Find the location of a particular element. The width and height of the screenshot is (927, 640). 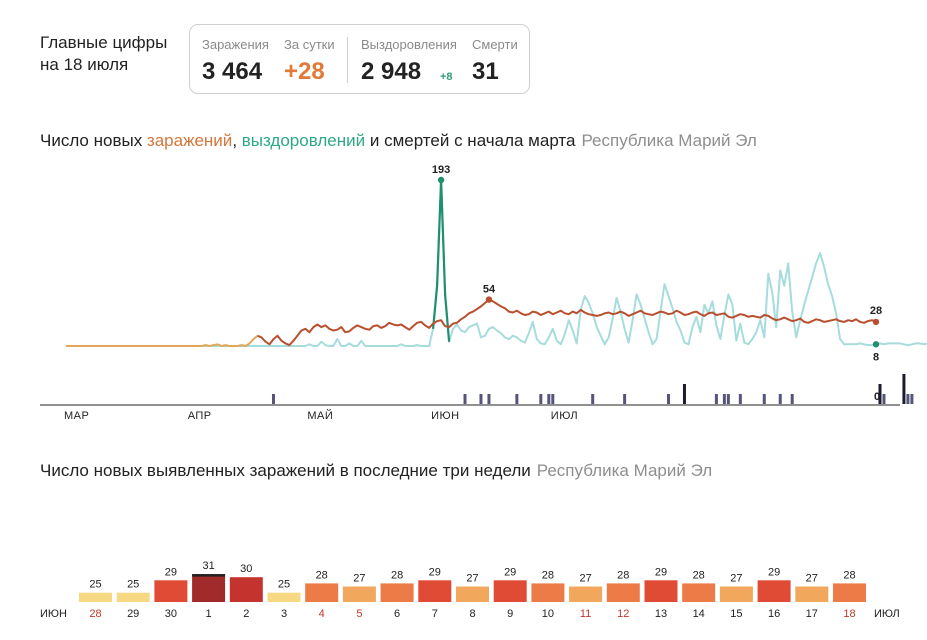

bar-category-label: 12 is located at coordinates (623, 614).